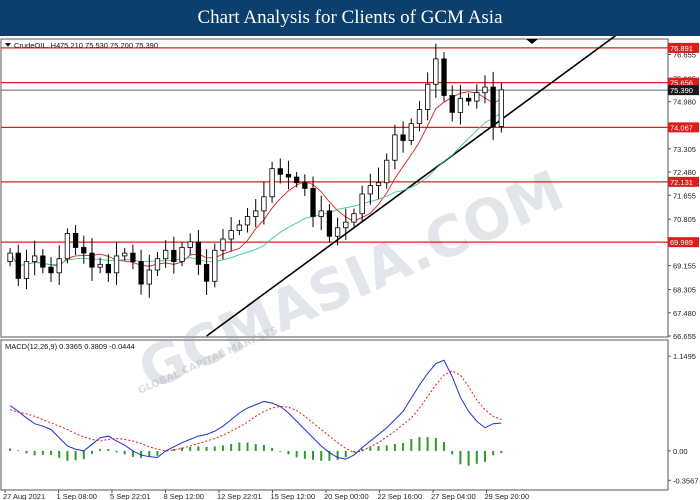 This screenshot has height=500, width=700. I want to click on price-tick-label: 71.655, so click(684, 195).